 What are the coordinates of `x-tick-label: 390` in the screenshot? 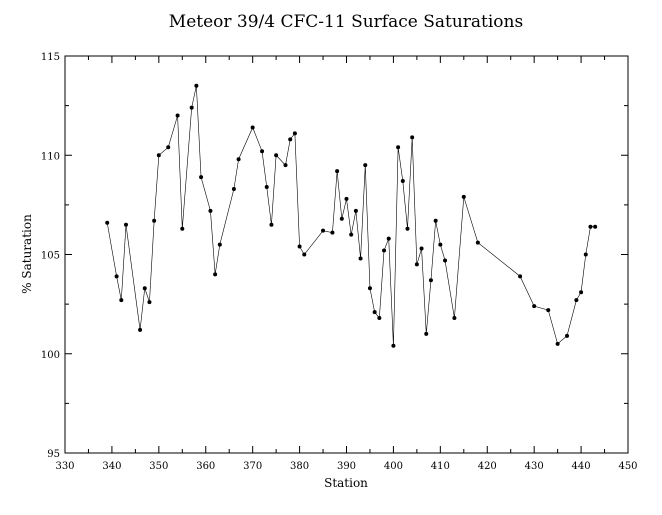 It's located at (346, 466).